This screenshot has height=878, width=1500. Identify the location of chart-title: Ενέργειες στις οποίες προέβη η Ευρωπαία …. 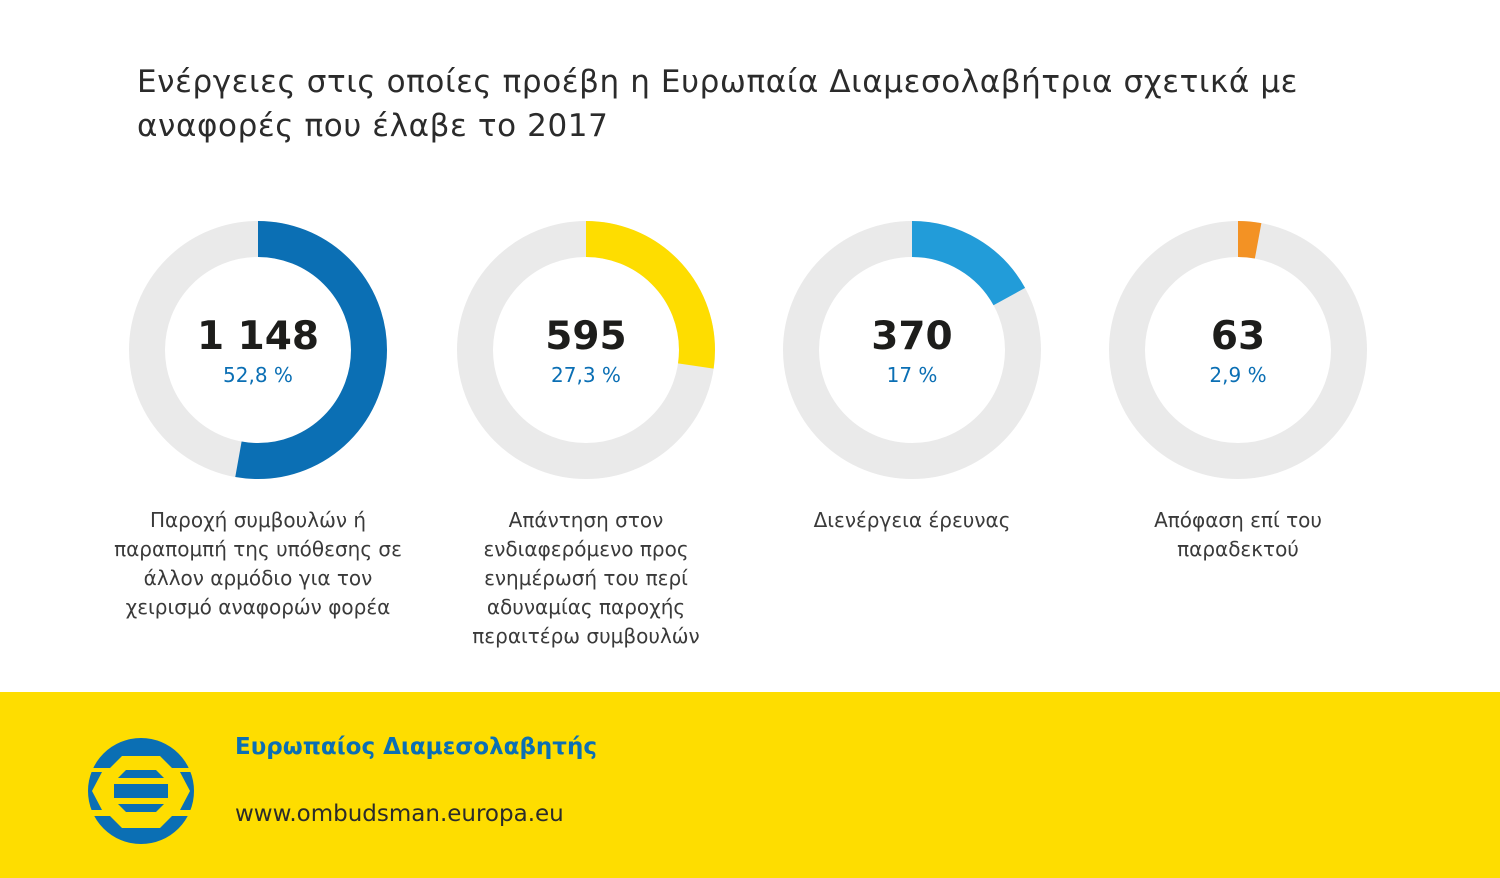
(718, 104).